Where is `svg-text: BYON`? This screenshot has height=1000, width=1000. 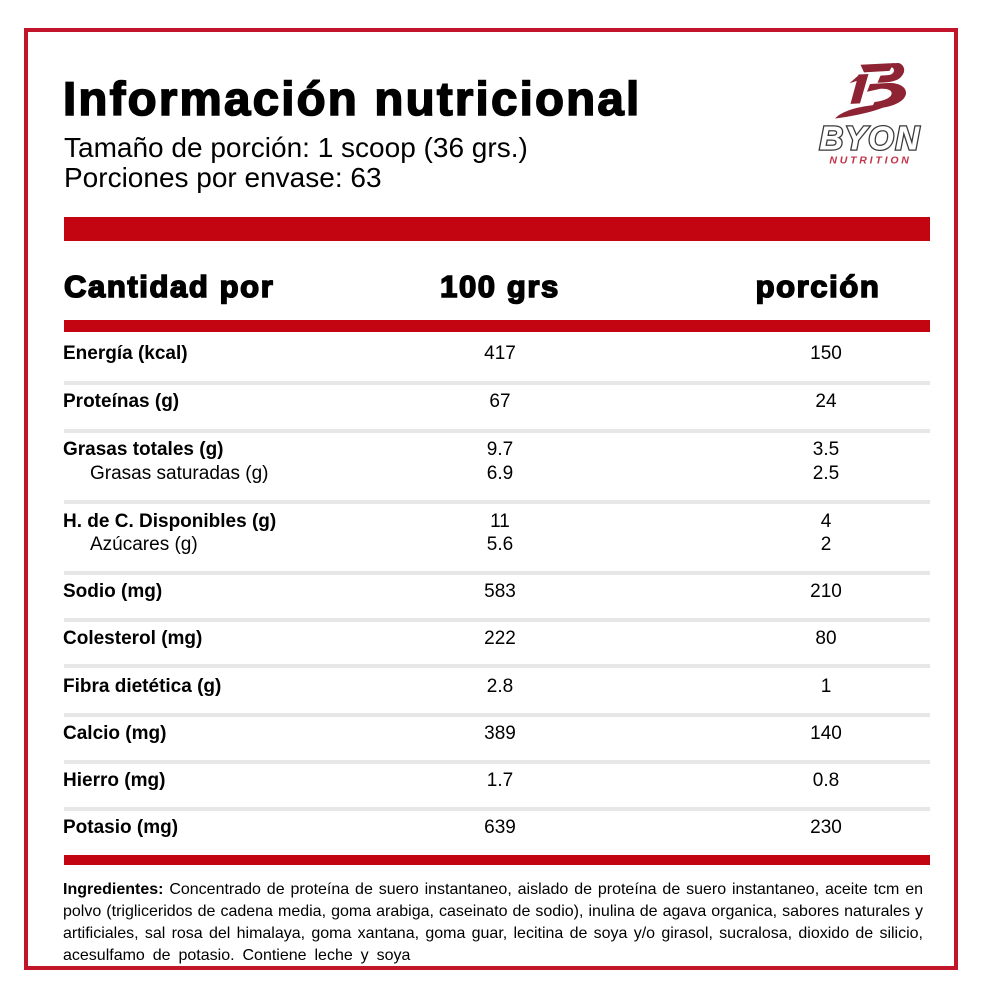 svg-text: BYON is located at coordinates (869, 138).